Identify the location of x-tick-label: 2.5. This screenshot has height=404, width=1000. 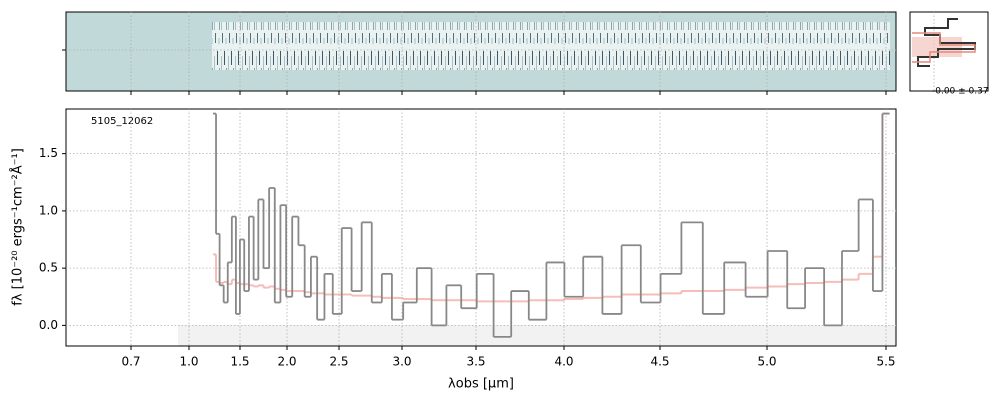
(338, 362).